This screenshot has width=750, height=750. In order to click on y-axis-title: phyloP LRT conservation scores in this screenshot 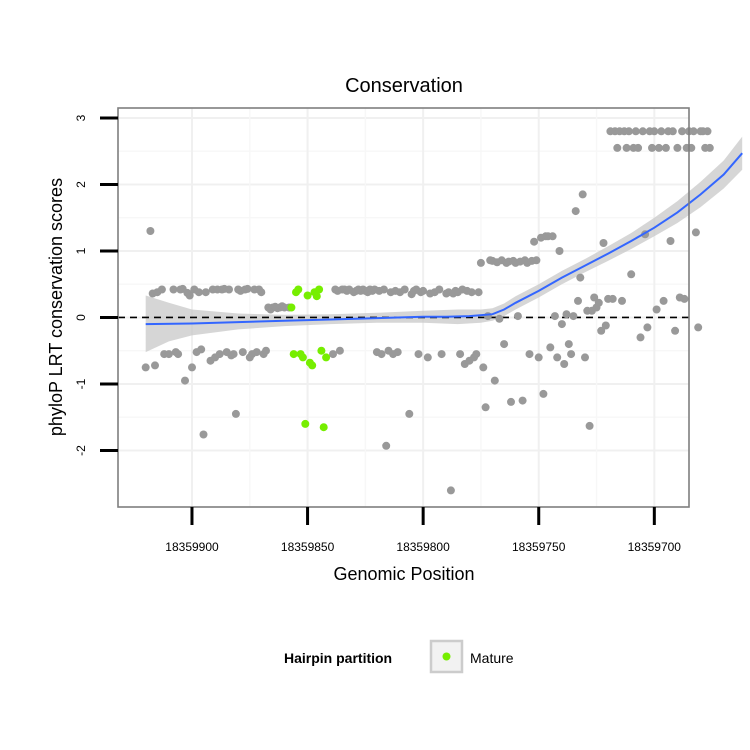, I will do `click(56, 307)`.